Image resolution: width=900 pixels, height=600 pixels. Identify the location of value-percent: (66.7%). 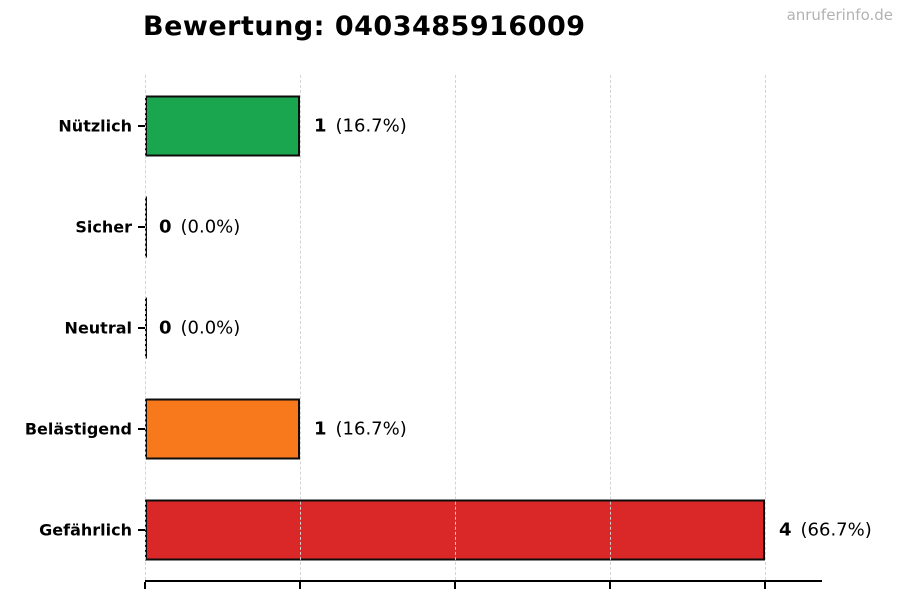
(836, 529).